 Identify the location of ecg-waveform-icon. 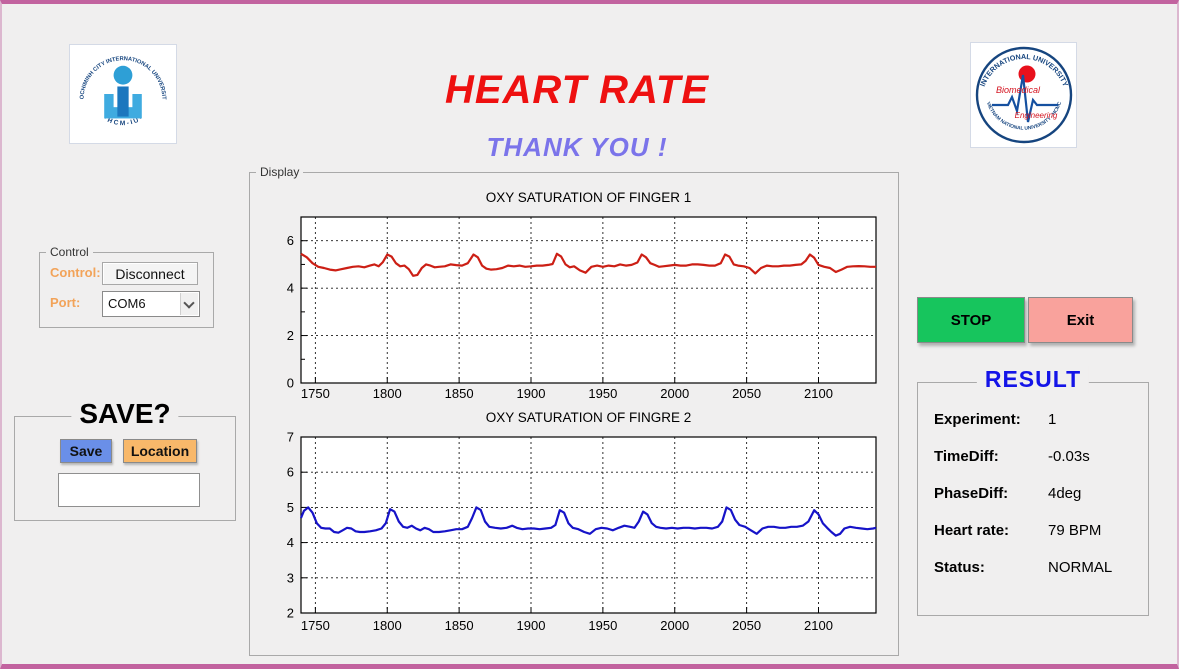
(1024, 98).